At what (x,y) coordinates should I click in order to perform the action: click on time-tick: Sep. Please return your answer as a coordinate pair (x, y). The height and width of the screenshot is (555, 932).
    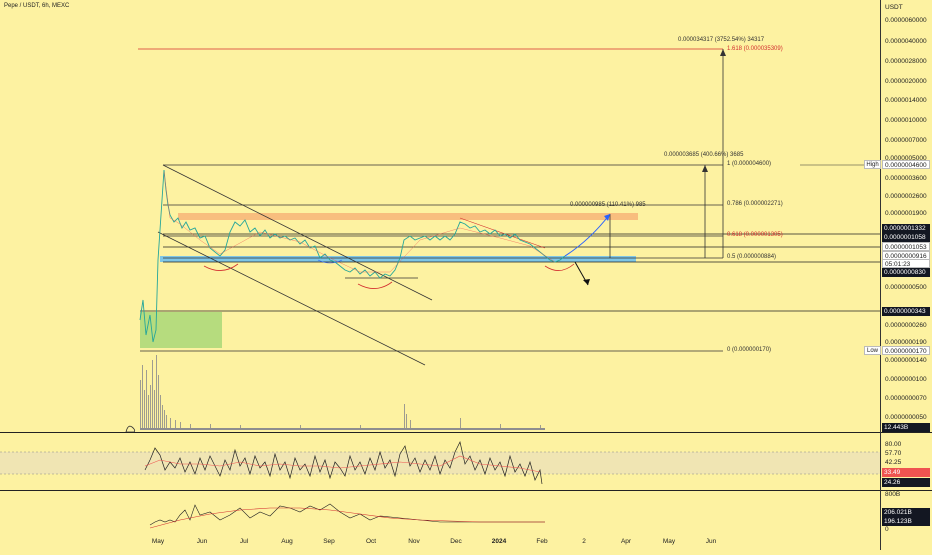
    Looking at the image, I should click on (329, 541).